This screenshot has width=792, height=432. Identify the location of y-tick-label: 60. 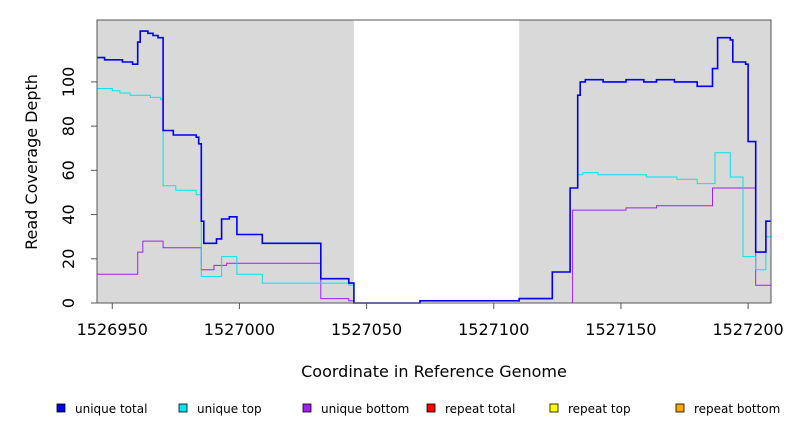
(68, 170).